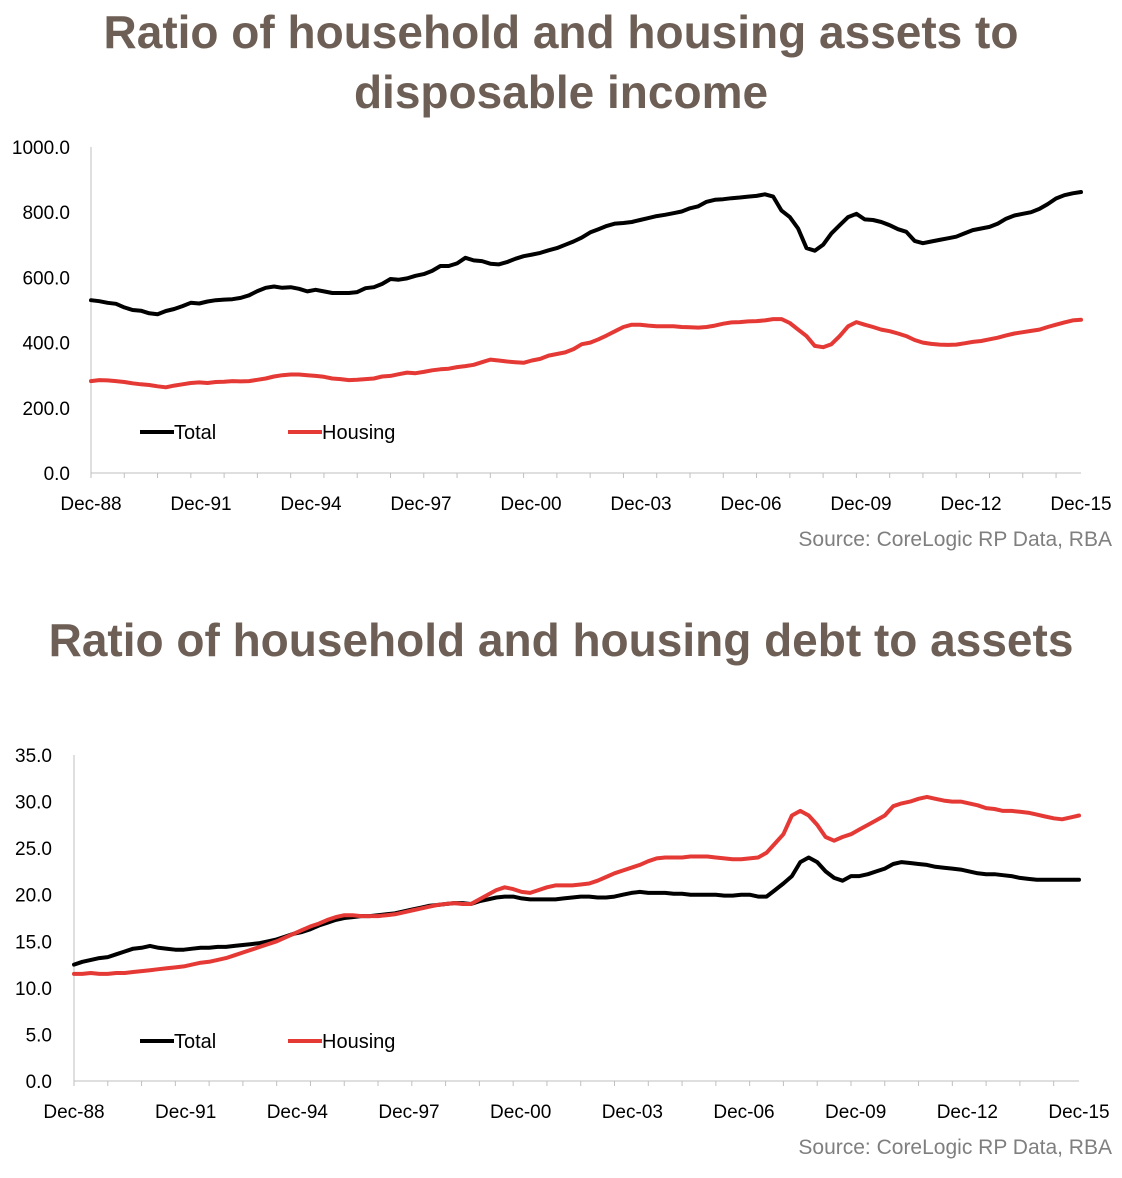  Describe the element at coordinates (33, 989) in the screenshot. I see `y-tick-label: 10.0` at that location.